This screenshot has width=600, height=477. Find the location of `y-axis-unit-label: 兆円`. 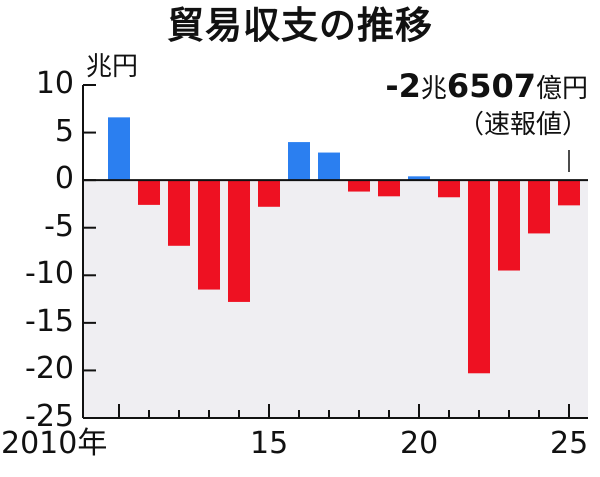

y-axis-unit-label: 兆円 is located at coordinates (112, 67).